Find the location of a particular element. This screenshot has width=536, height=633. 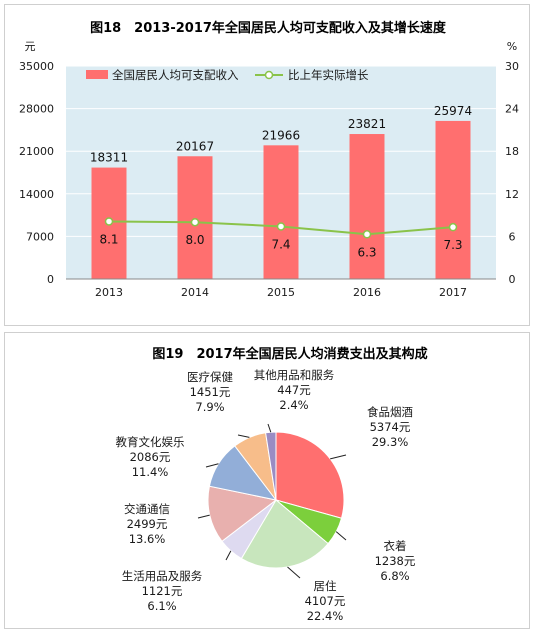

income-bar-label: 25974 is located at coordinates (453, 111).